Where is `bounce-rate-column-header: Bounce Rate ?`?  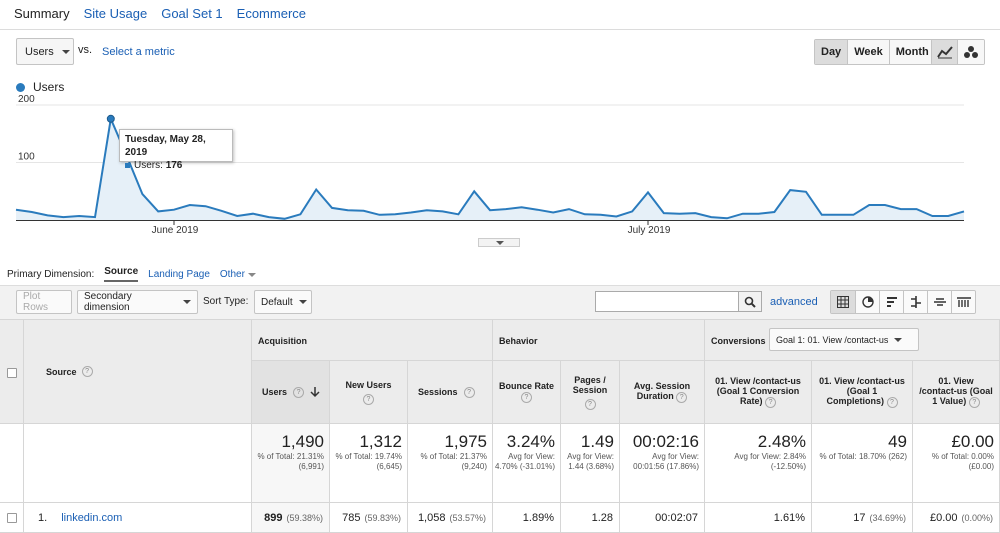
bounce-rate-column-header: Bounce Rate ? is located at coordinates (527, 392).